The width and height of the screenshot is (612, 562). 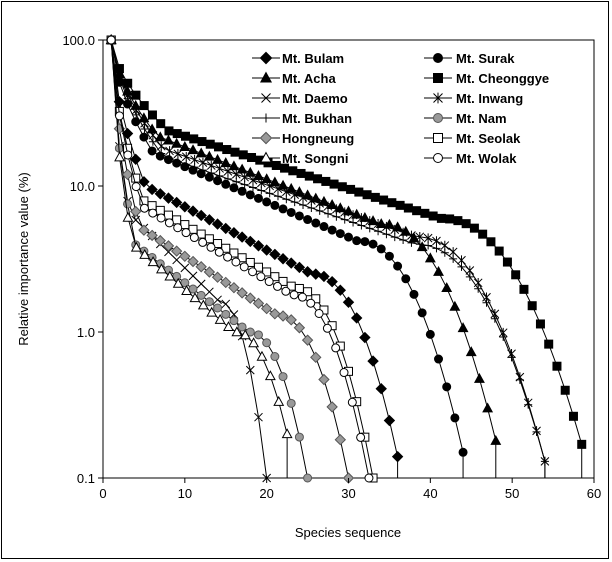 What do you see at coordinates (317, 118) in the screenshot?
I see `legend-label: Mt. Bukhan` at bounding box center [317, 118].